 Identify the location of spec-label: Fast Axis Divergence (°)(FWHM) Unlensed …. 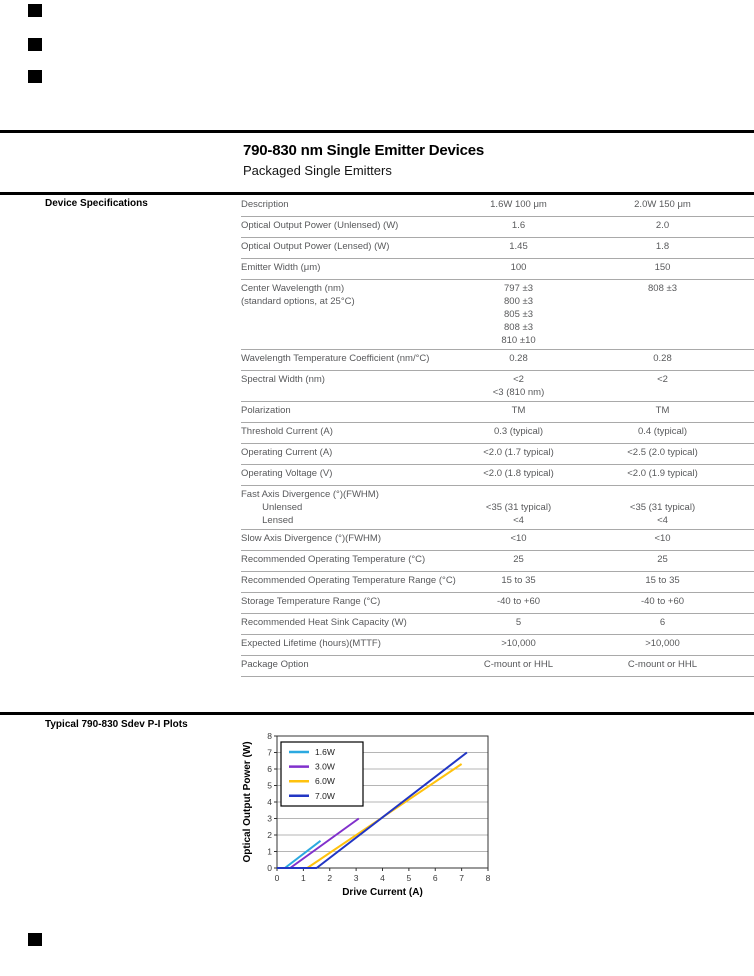
(310, 507).